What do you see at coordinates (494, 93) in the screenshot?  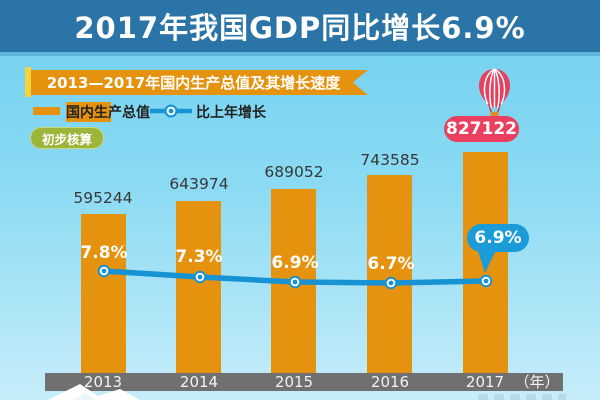 I see `hot-air-balloon-icon` at bounding box center [494, 93].